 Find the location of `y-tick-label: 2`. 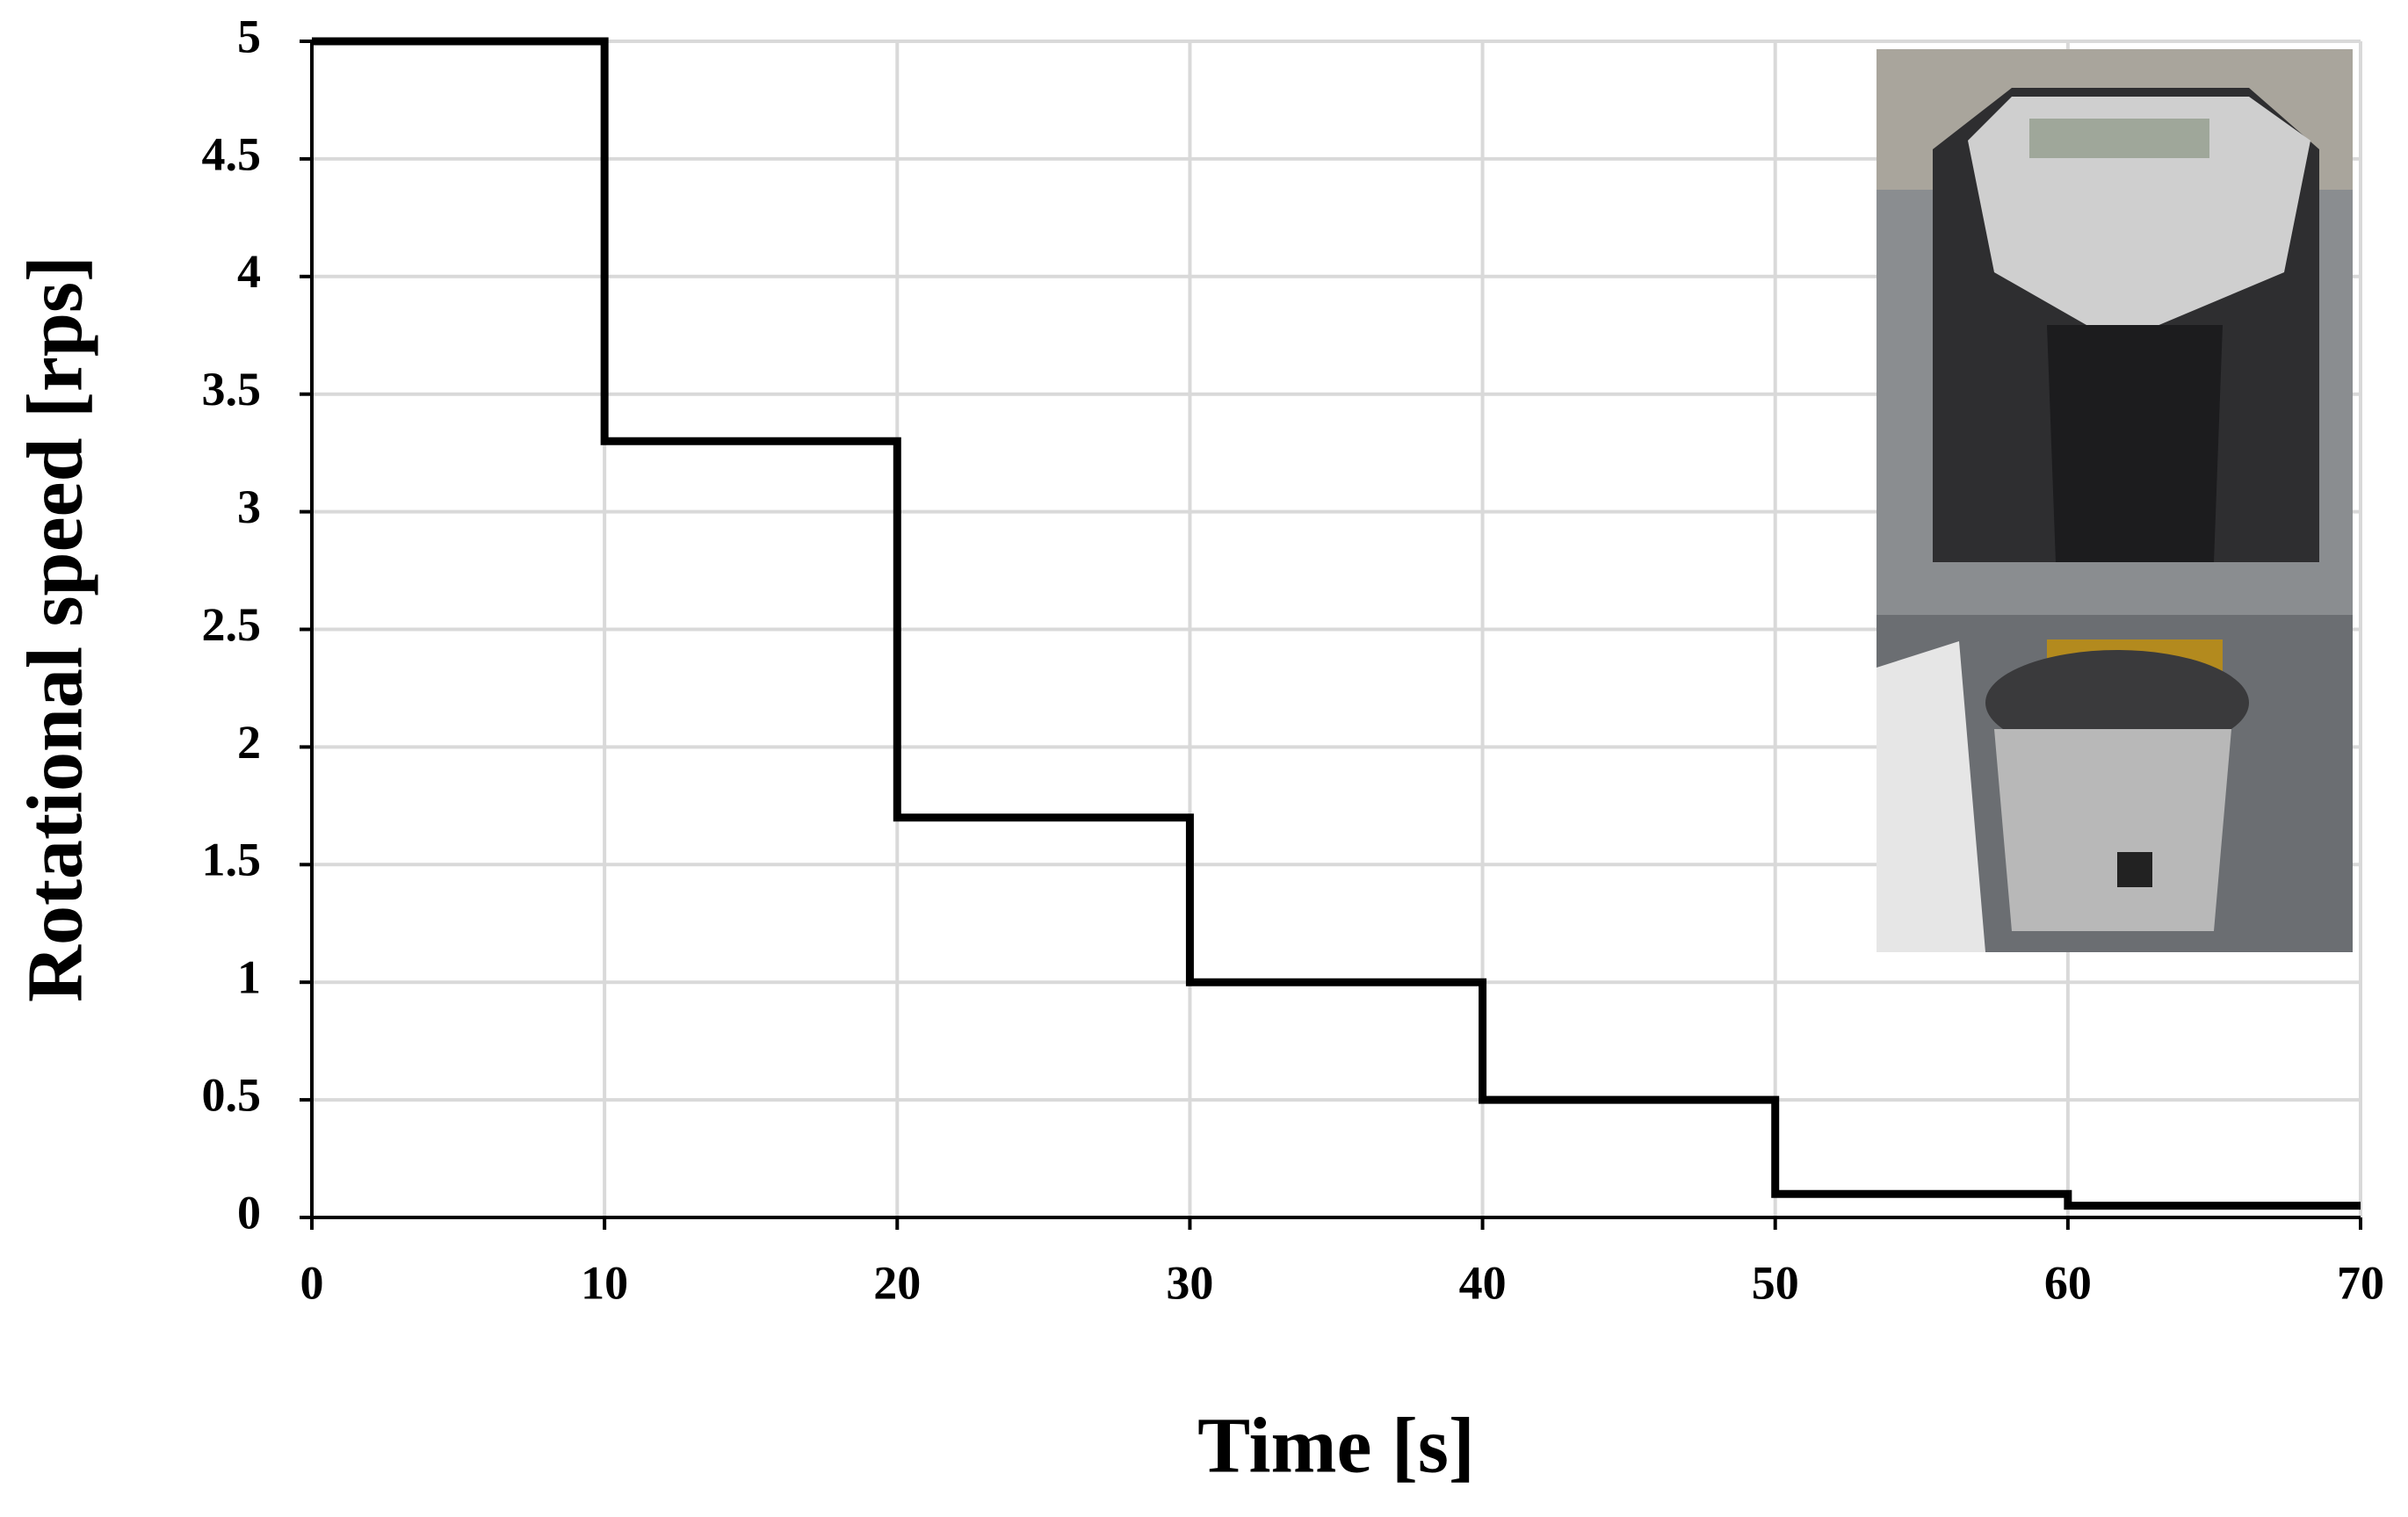

y-tick-label: 2 is located at coordinates (249, 742).